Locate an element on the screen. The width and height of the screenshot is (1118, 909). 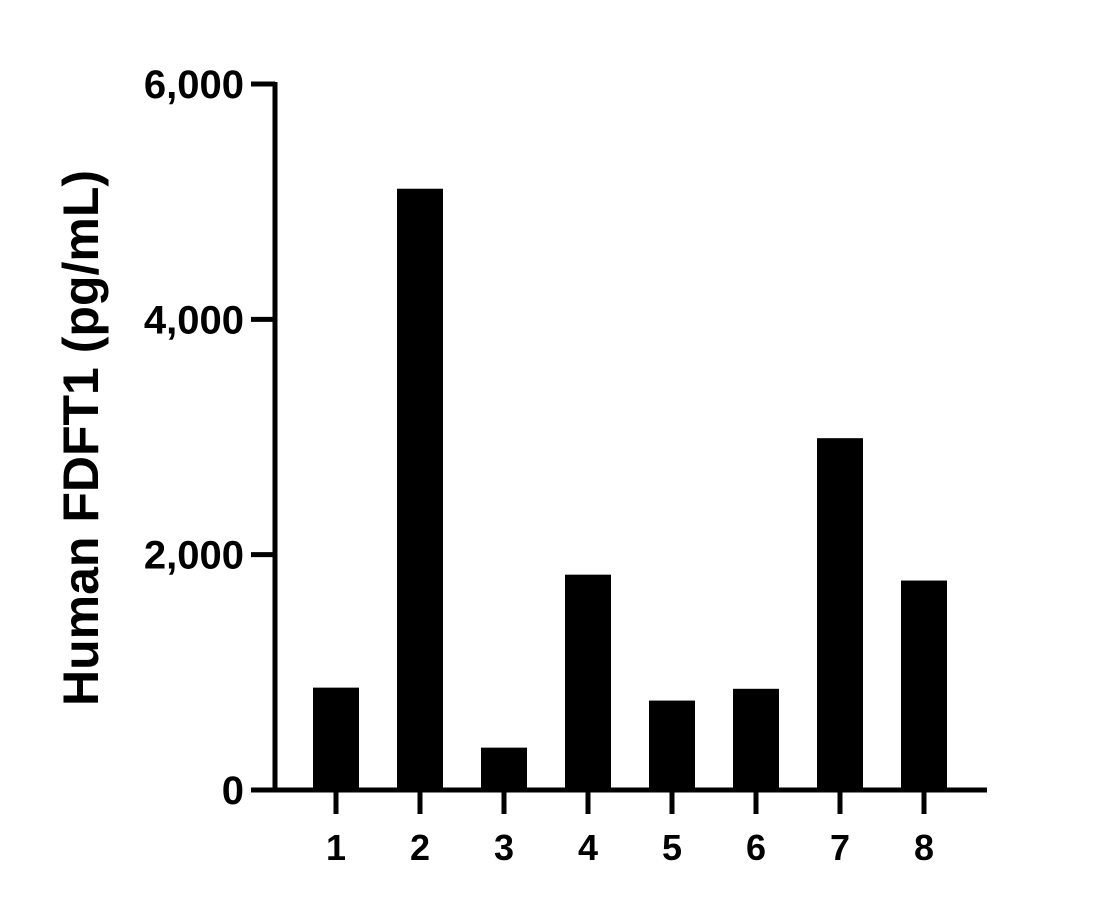
y-axis: 0 2,000 4,000 6,000 is located at coordinates (211, 438).